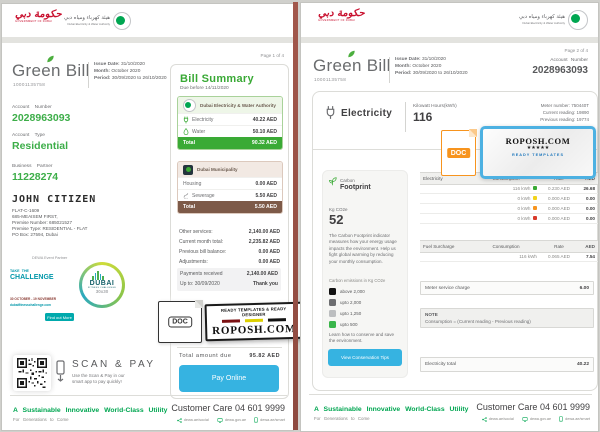 This screenshot has height=432, width=600. I want to click on total-divider, so click(229, 347).